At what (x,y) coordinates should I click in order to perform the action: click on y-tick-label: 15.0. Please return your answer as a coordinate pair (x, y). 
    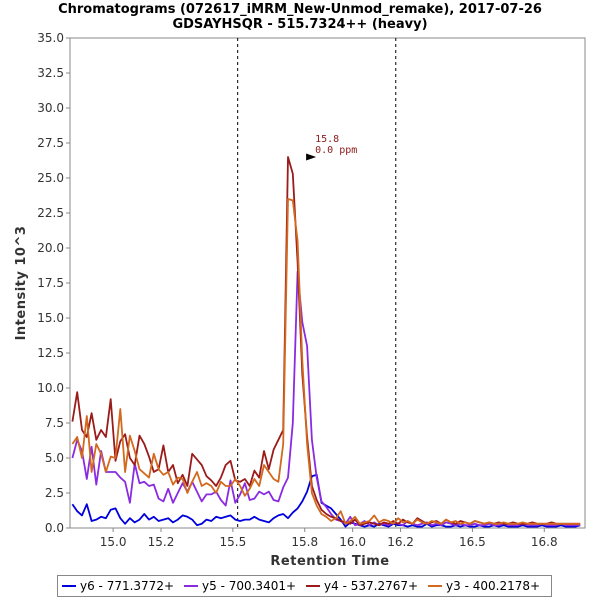
    Looking at the image, I should click on (50, 318).